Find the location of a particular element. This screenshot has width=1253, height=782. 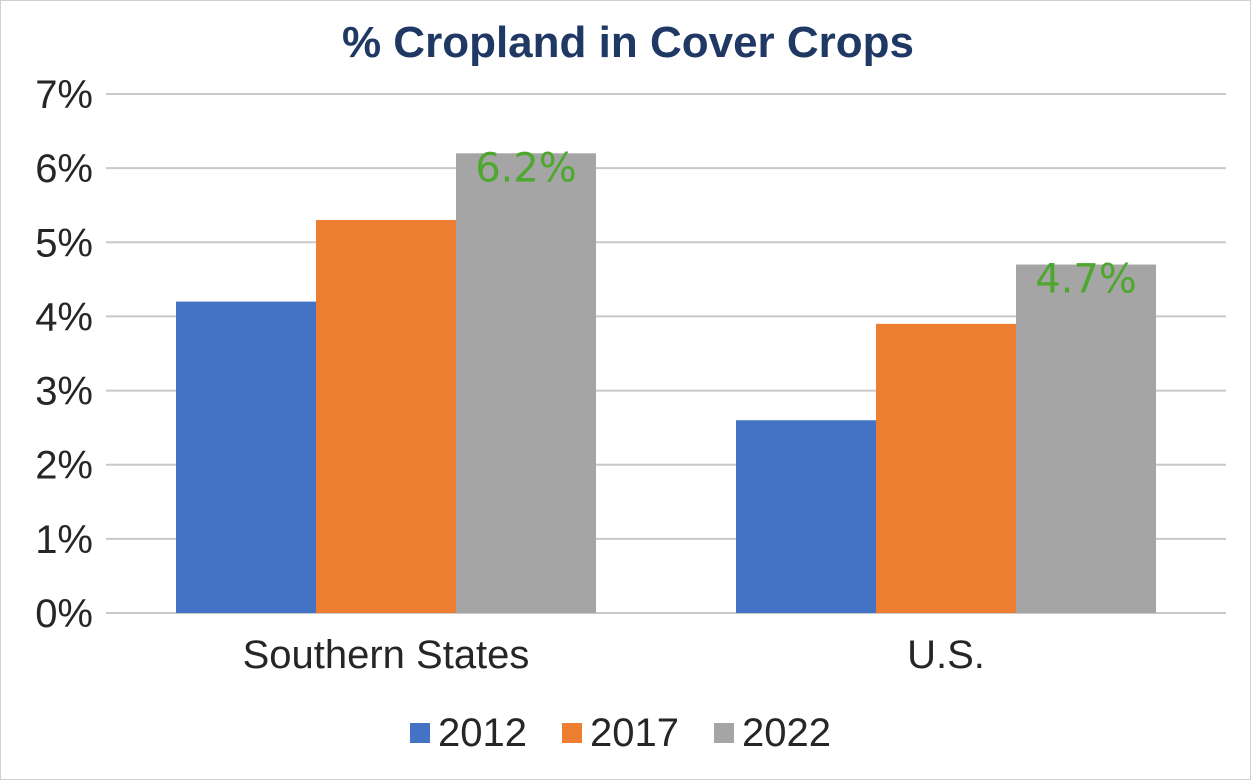

data-label: 6.2% is located at coordinates (526, 168).